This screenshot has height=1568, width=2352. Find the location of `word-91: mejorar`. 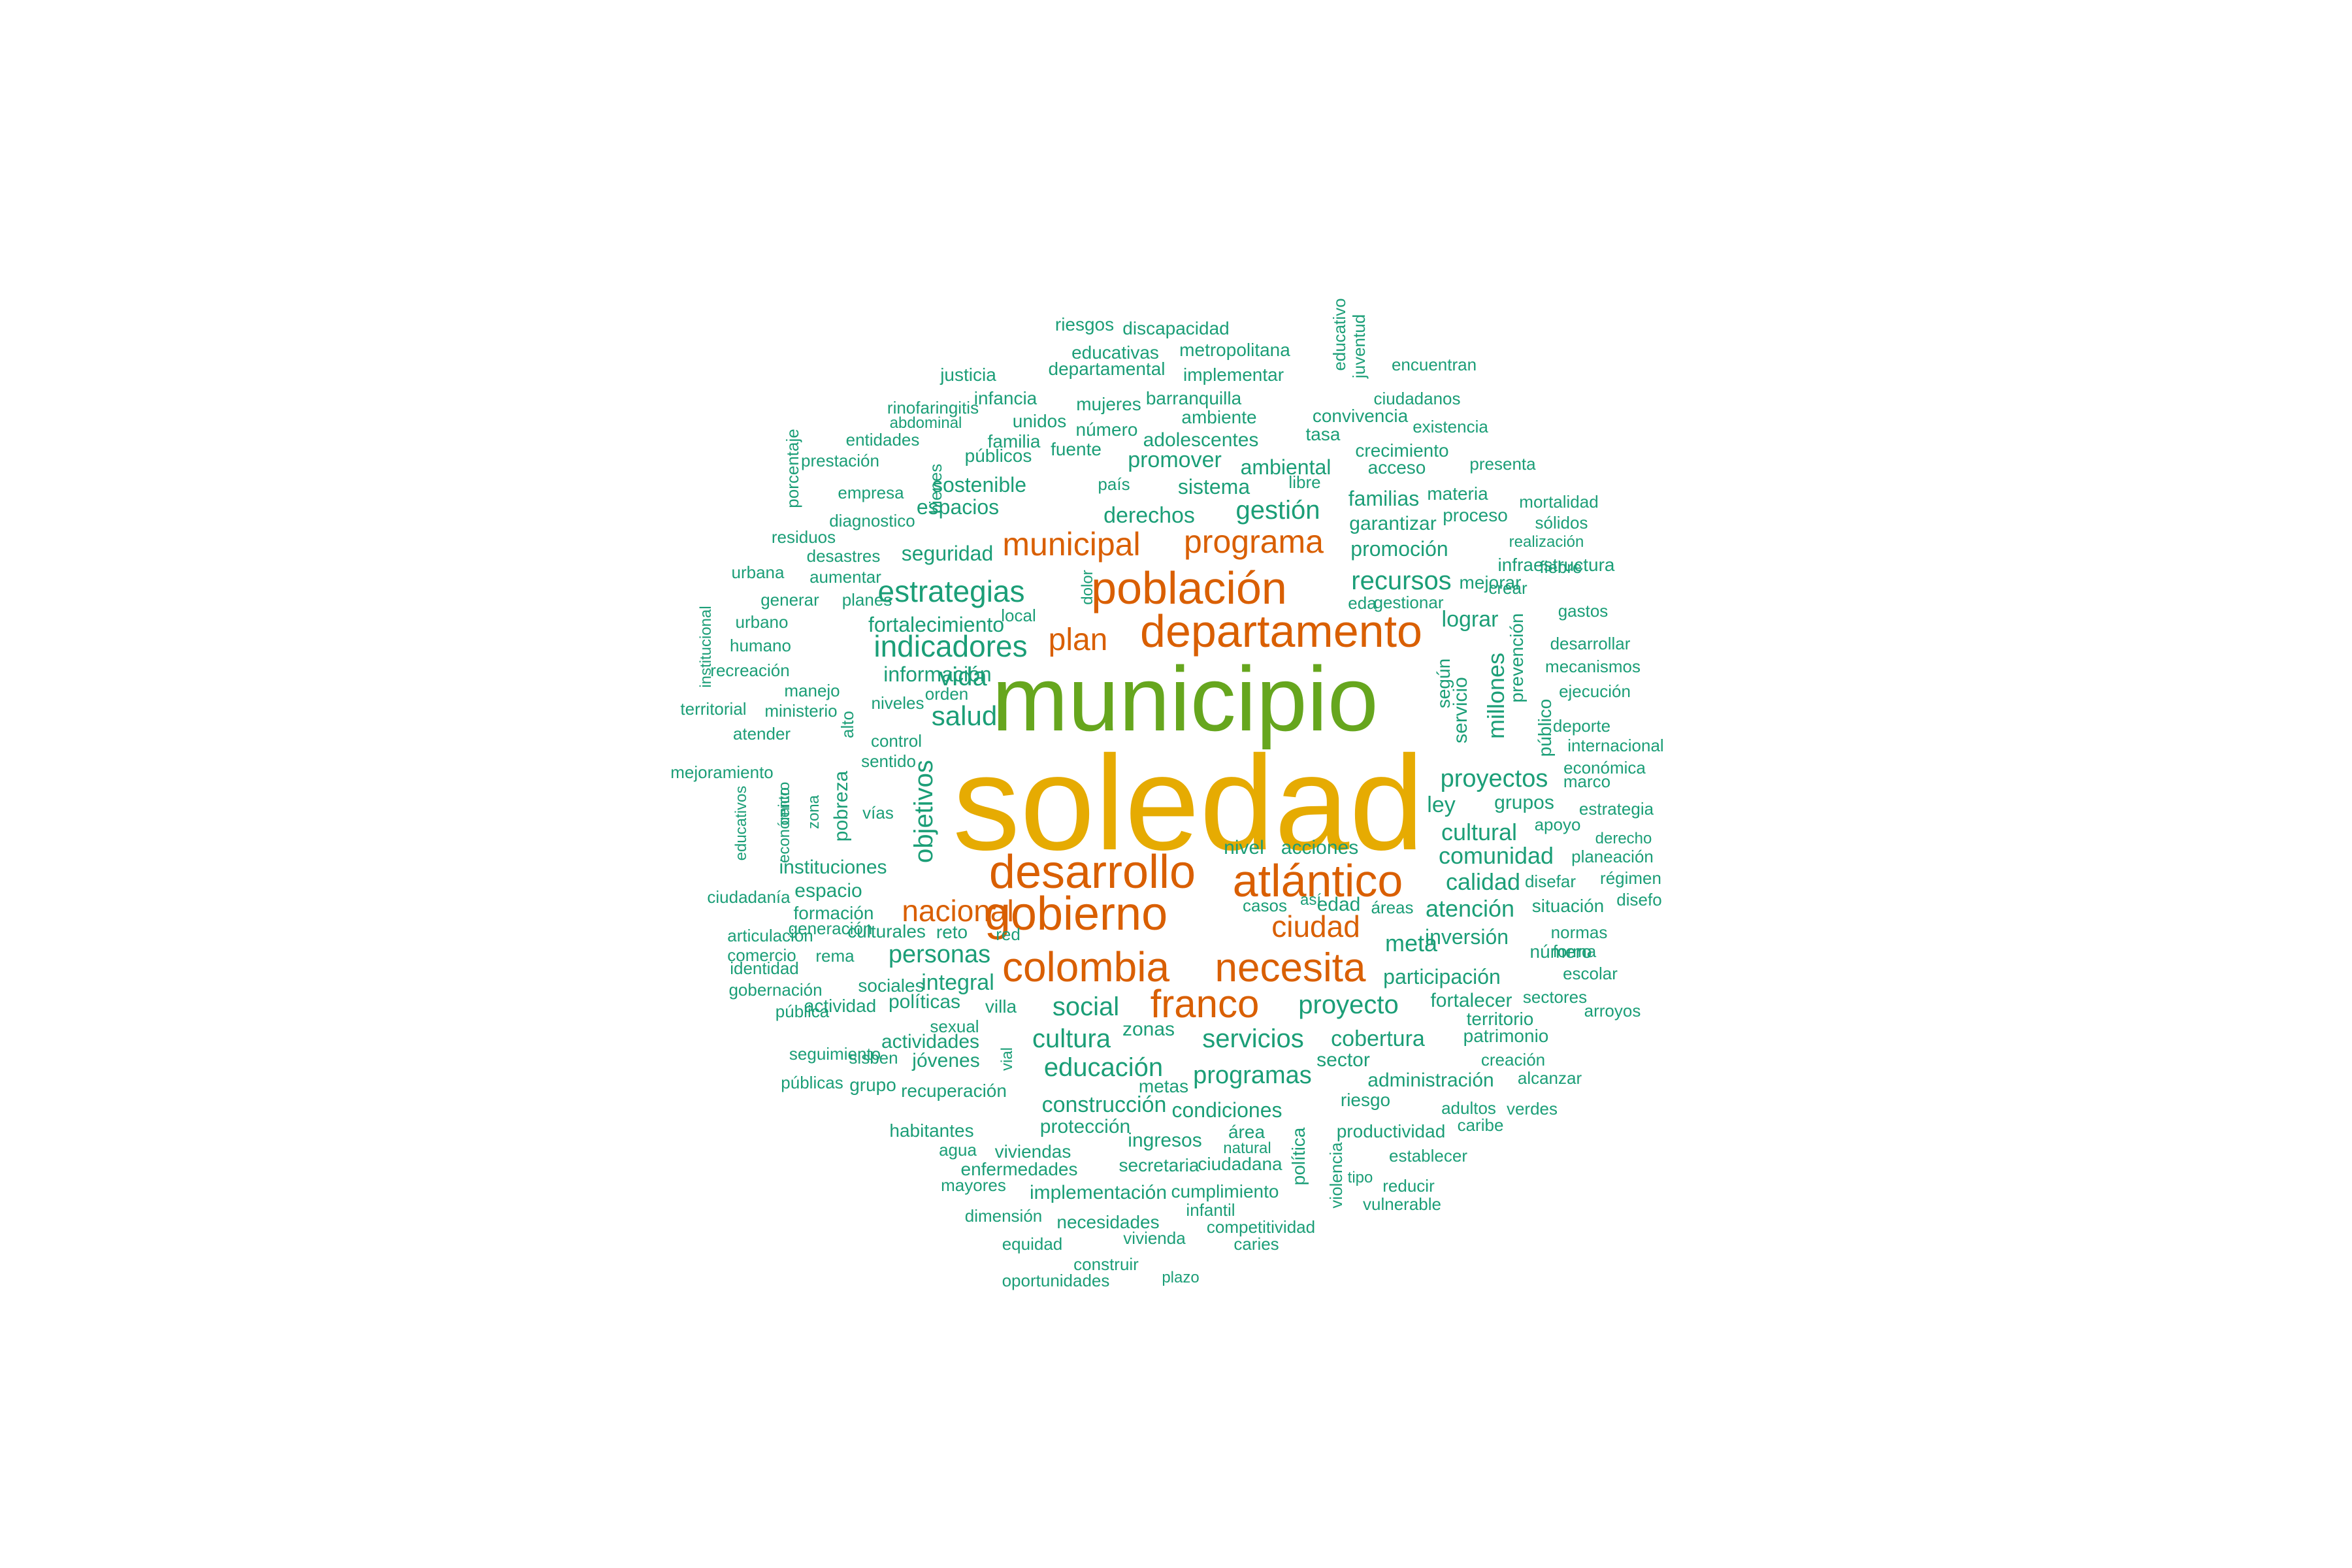

word-91: mejorar is located at coordinates (1490, 582).